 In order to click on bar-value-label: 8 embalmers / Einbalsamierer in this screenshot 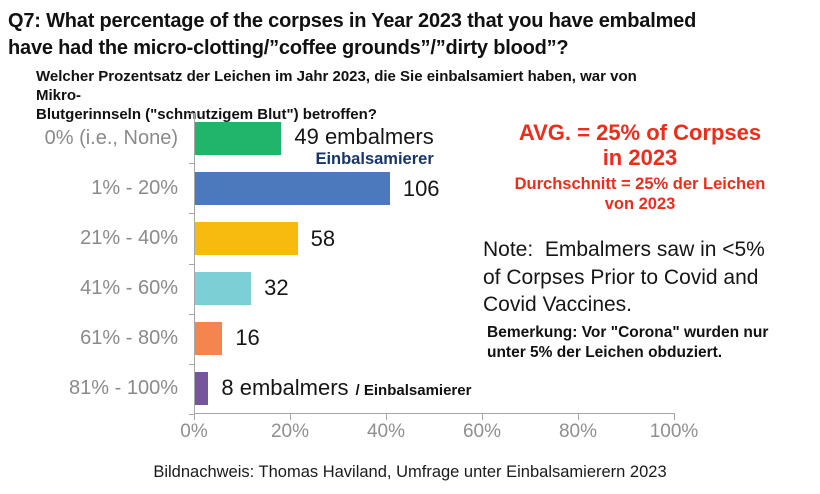, I will do `click(346, 388)`.